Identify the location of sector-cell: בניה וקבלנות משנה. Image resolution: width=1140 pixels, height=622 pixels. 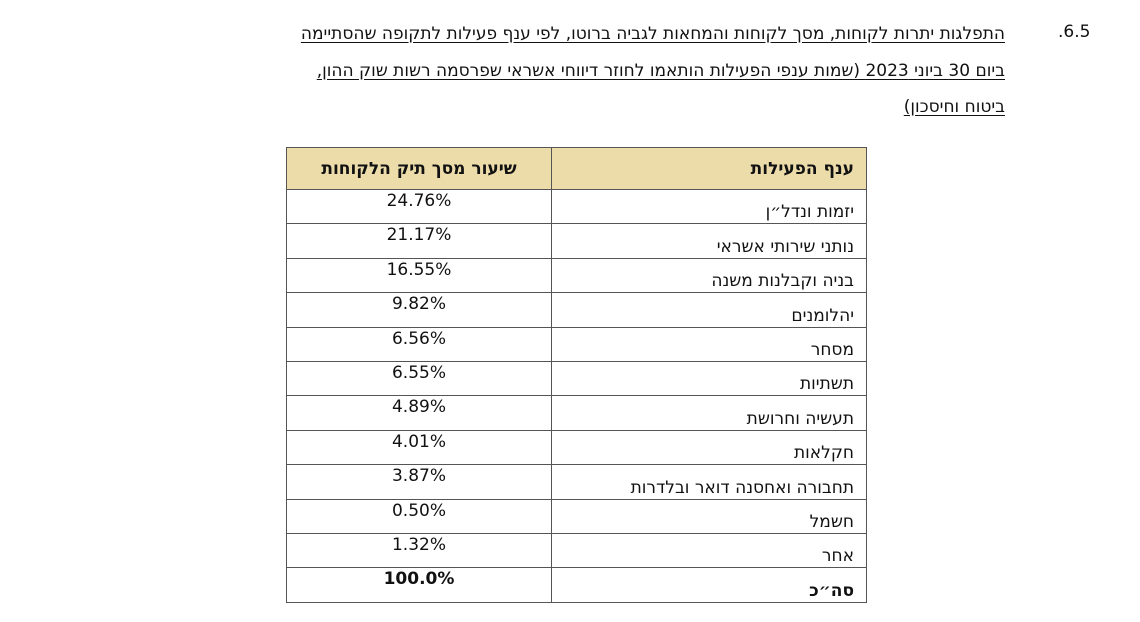
(709, 275).